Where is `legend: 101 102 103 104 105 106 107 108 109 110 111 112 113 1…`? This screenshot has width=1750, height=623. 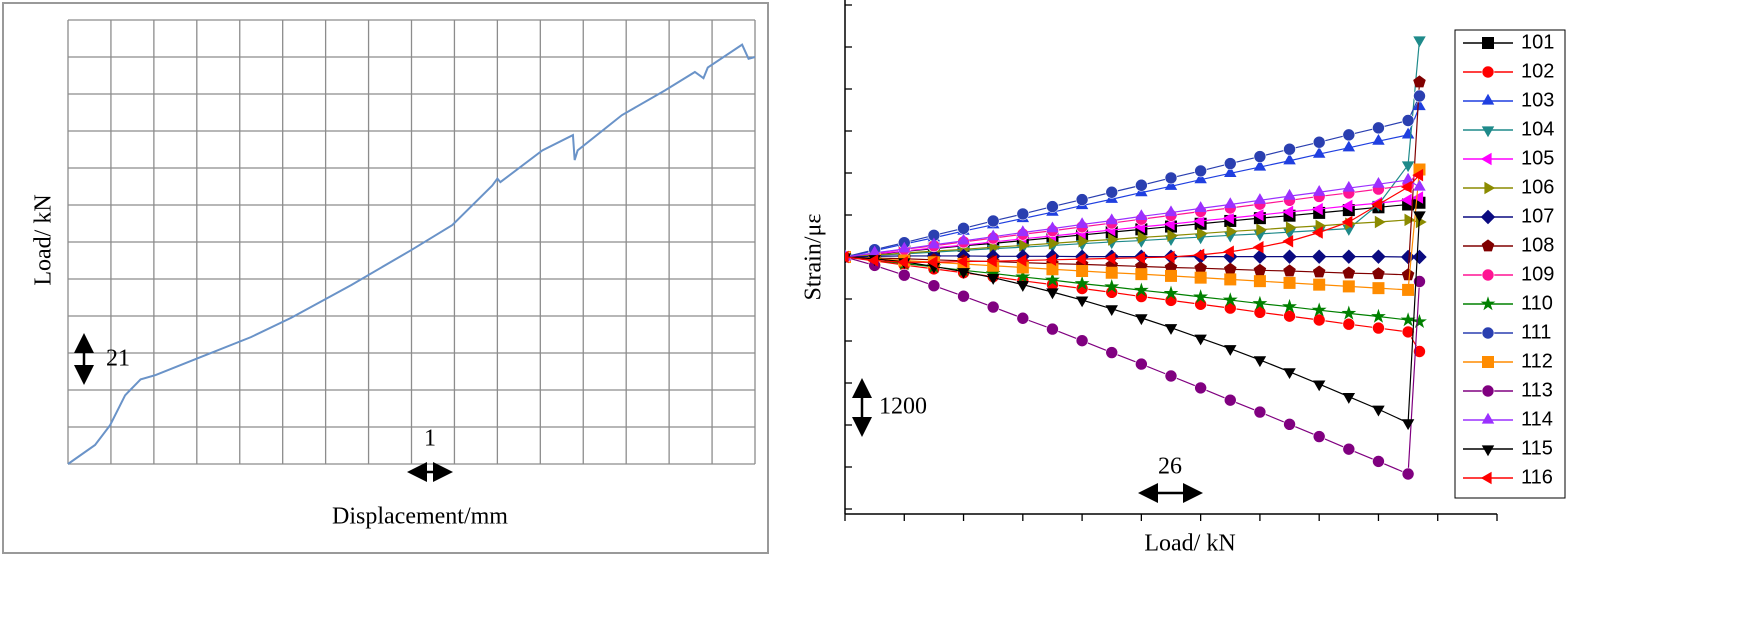 legend: 101 102 103 104 105 106 107 108 109 110 111 112 113 1… is located at coordinates (1510, 264).